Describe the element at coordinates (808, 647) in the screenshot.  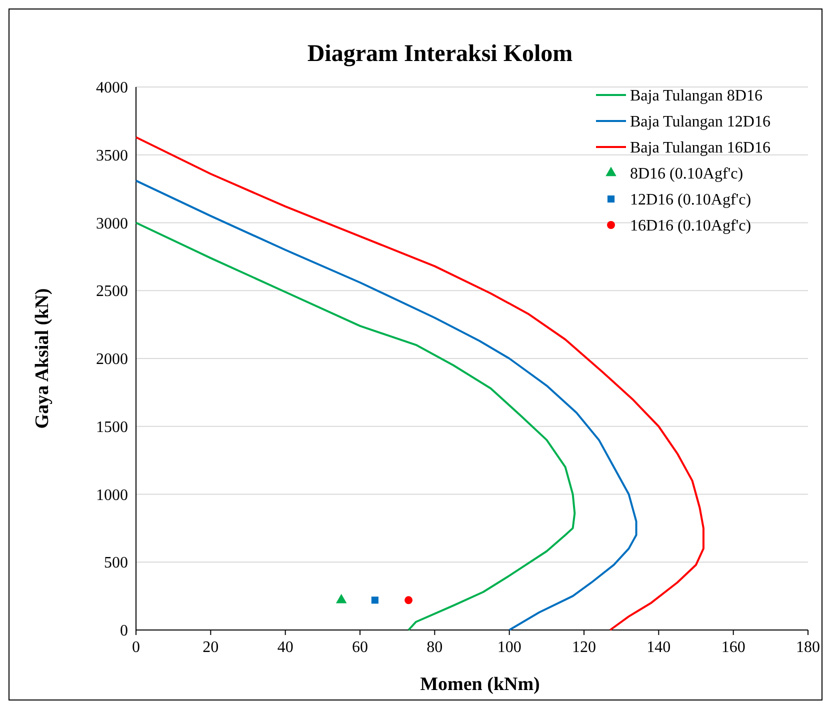
I see `x-tick-label: 180` at that location.